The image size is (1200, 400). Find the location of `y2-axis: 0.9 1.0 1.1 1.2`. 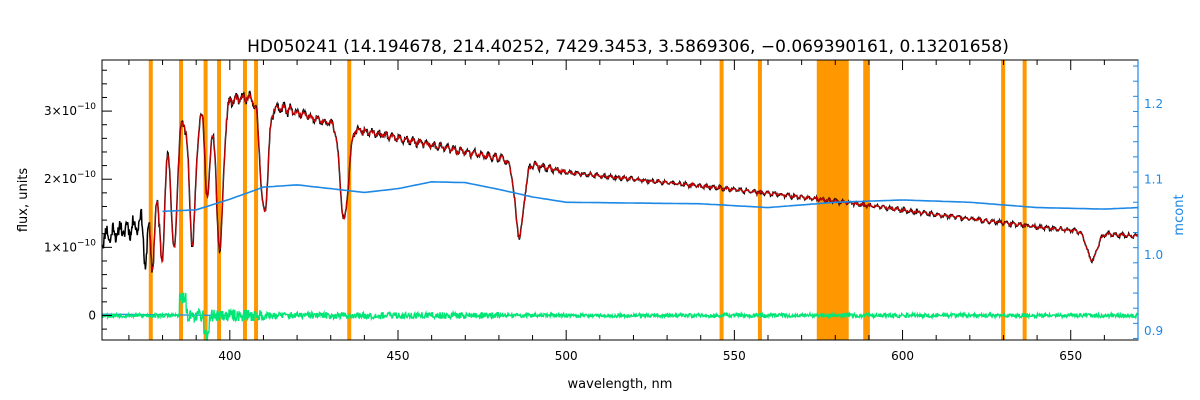

y2-axis: 0.9 1.0 1.1 1.2 is located at coordinates (1148, 200).